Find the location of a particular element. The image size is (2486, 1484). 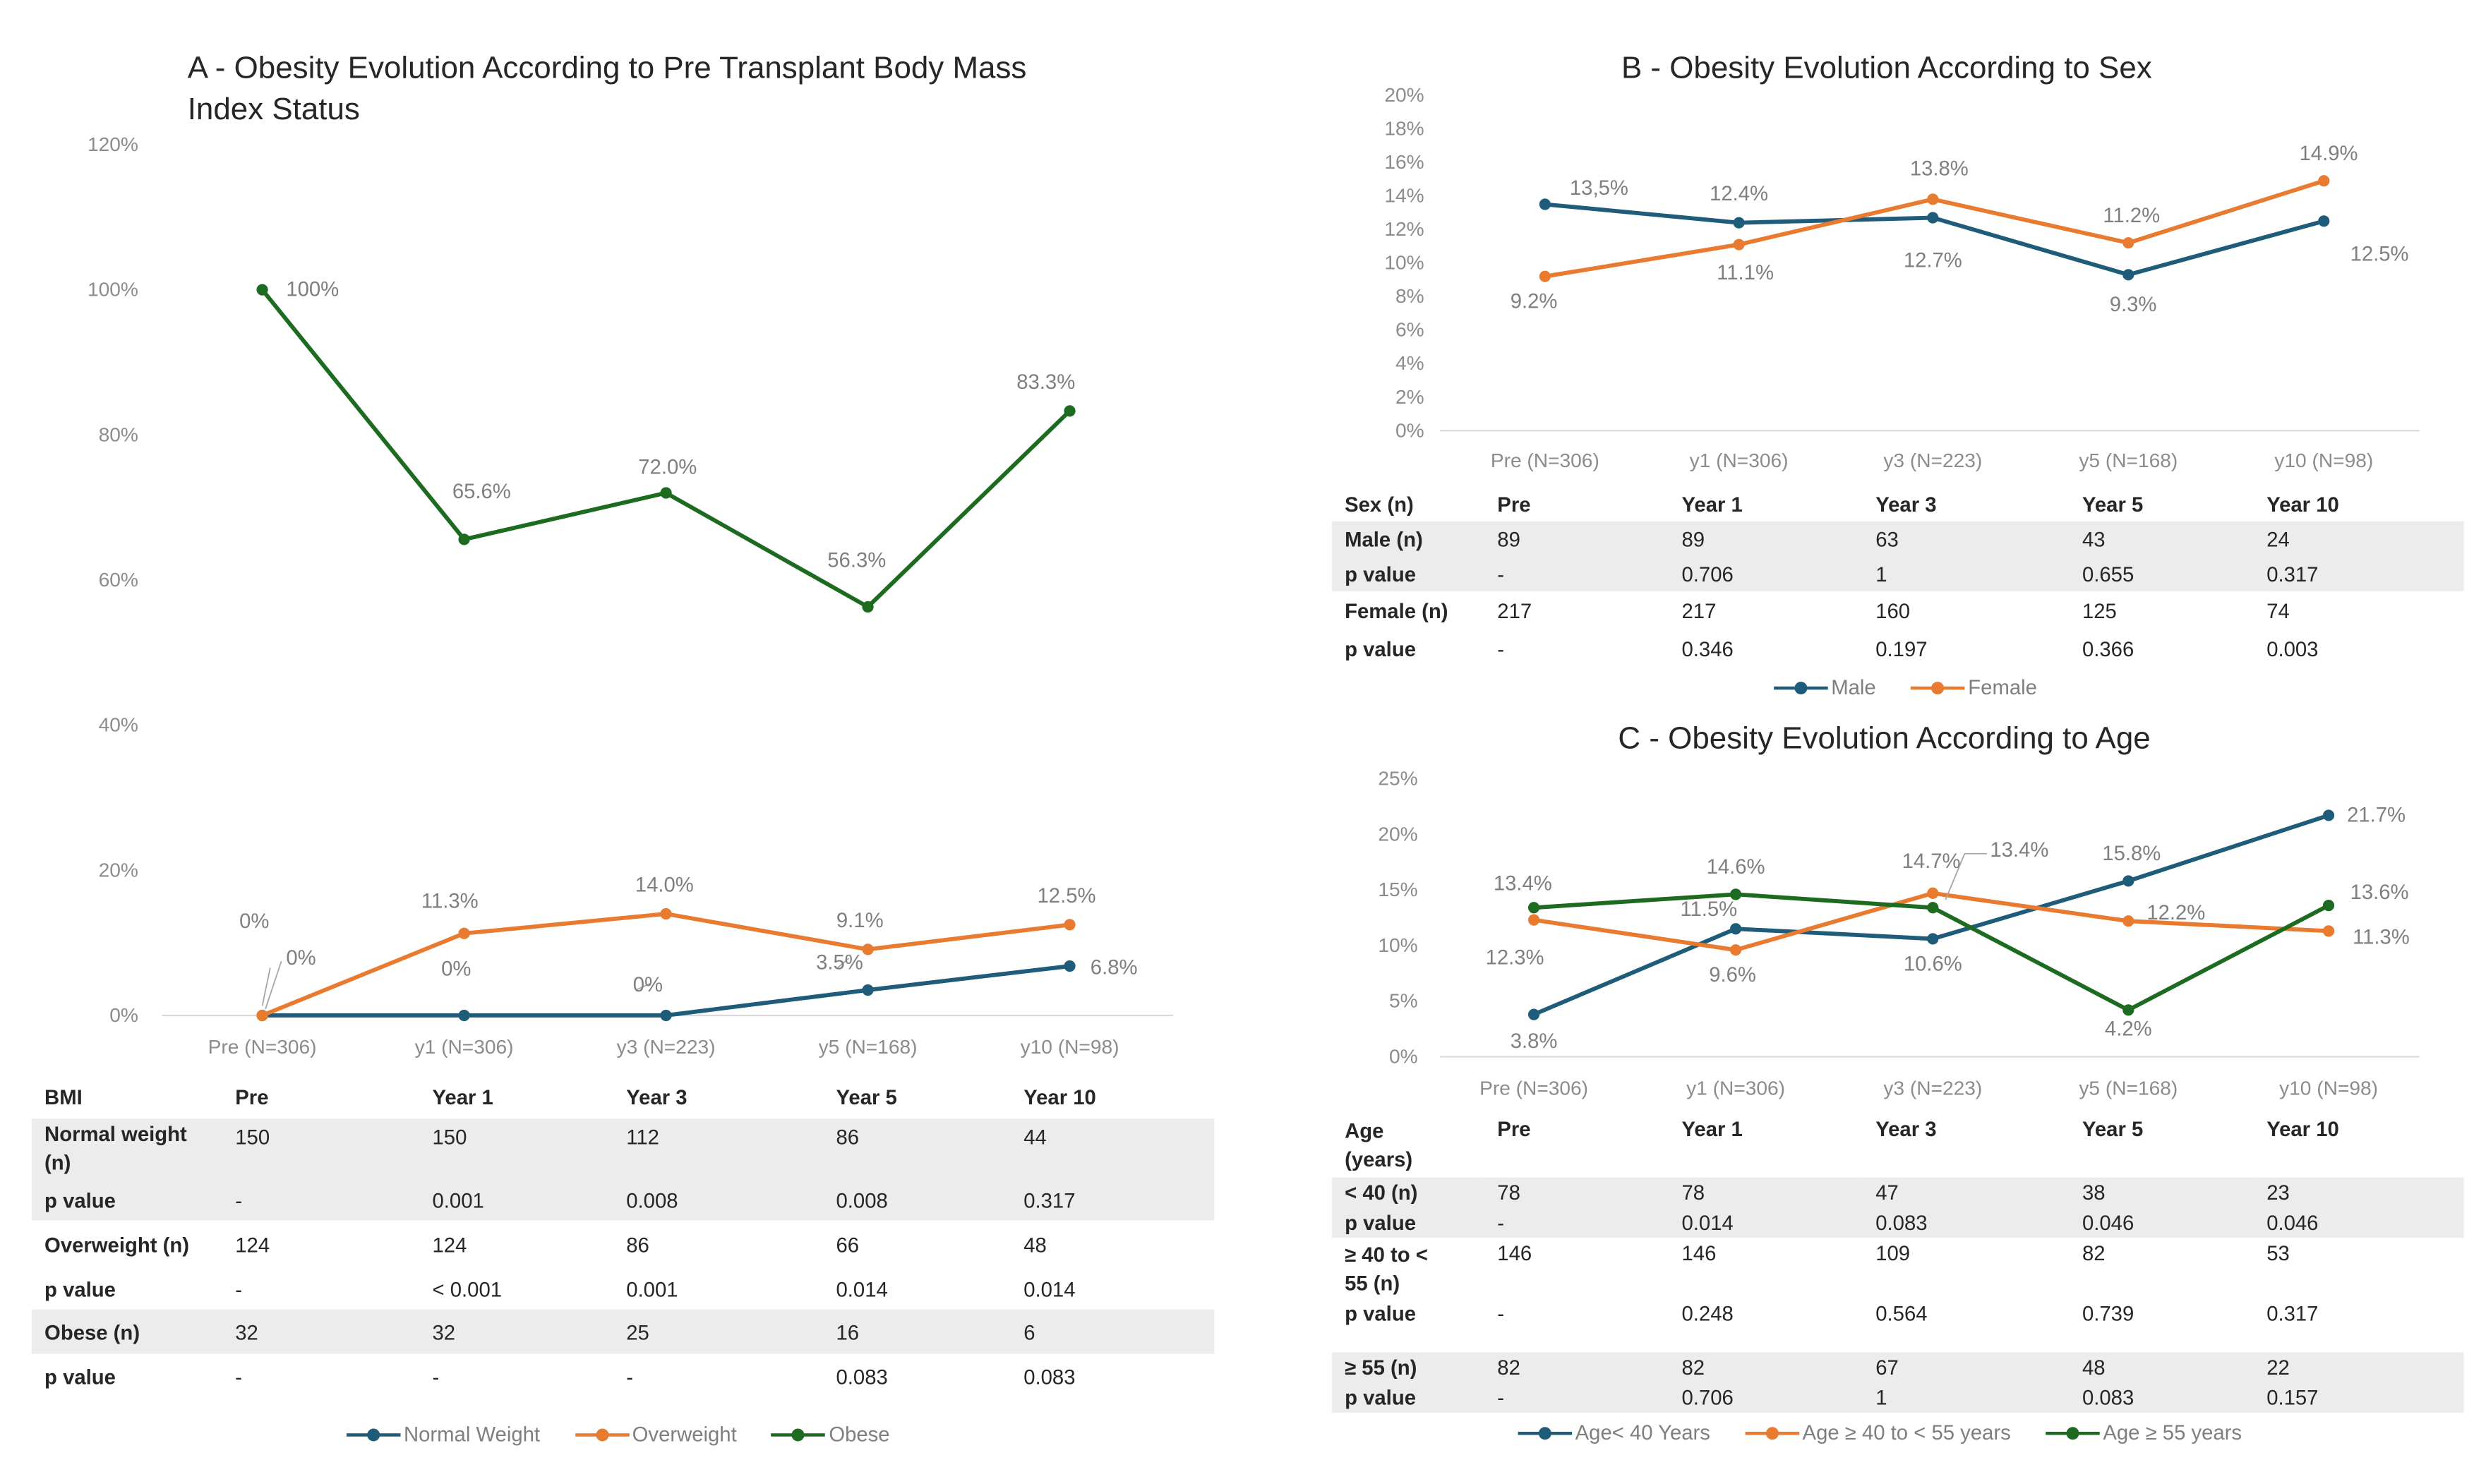

y-tick-label: 4% is located at coordinates (1409, 363).